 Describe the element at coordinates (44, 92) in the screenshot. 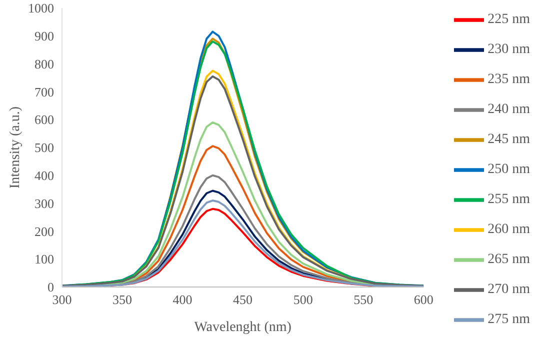

I see `y-tick-label: 700` at that location.